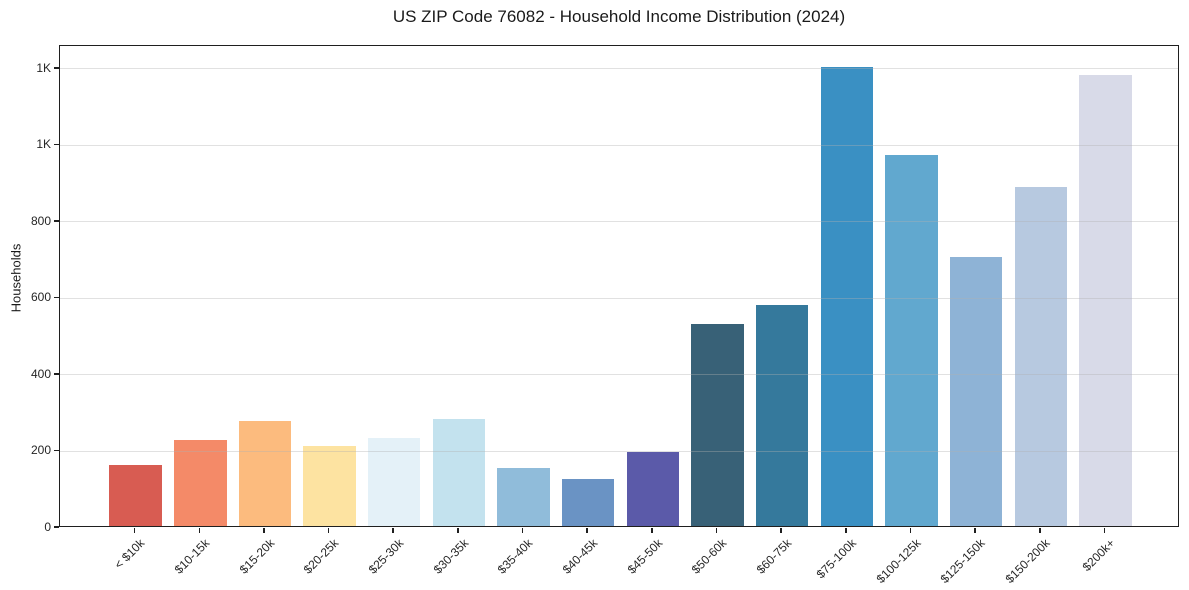 The width and height of the screenshot is (1189, 590). I want to click on x-tick-label: $10-15k, so click(192, 556).